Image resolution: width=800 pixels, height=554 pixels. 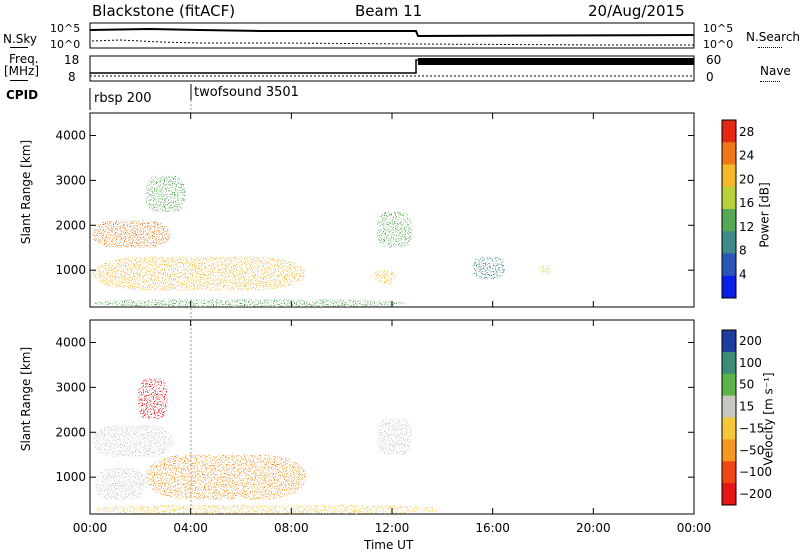 What do you see at coordinates (492, 528) in the screenshot?
I see `x-tick-label-4: 16:00` at bounding box center [492, 528].